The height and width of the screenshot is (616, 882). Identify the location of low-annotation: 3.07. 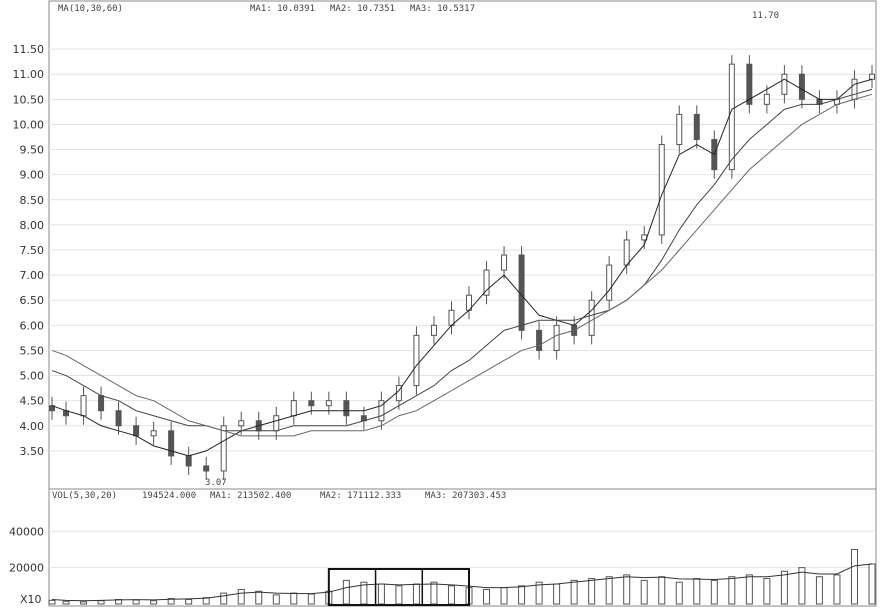
(216, 483).